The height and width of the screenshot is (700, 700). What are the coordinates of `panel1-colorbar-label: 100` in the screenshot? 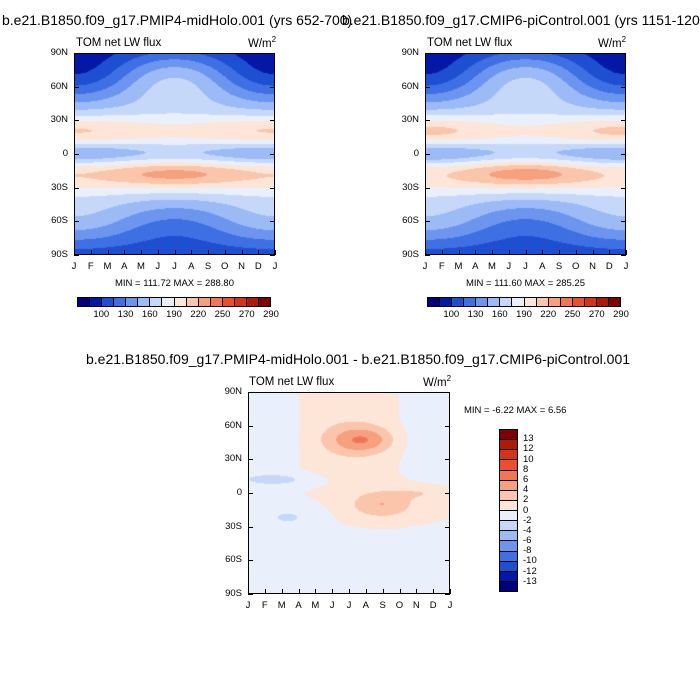 It's located at (101, 314).